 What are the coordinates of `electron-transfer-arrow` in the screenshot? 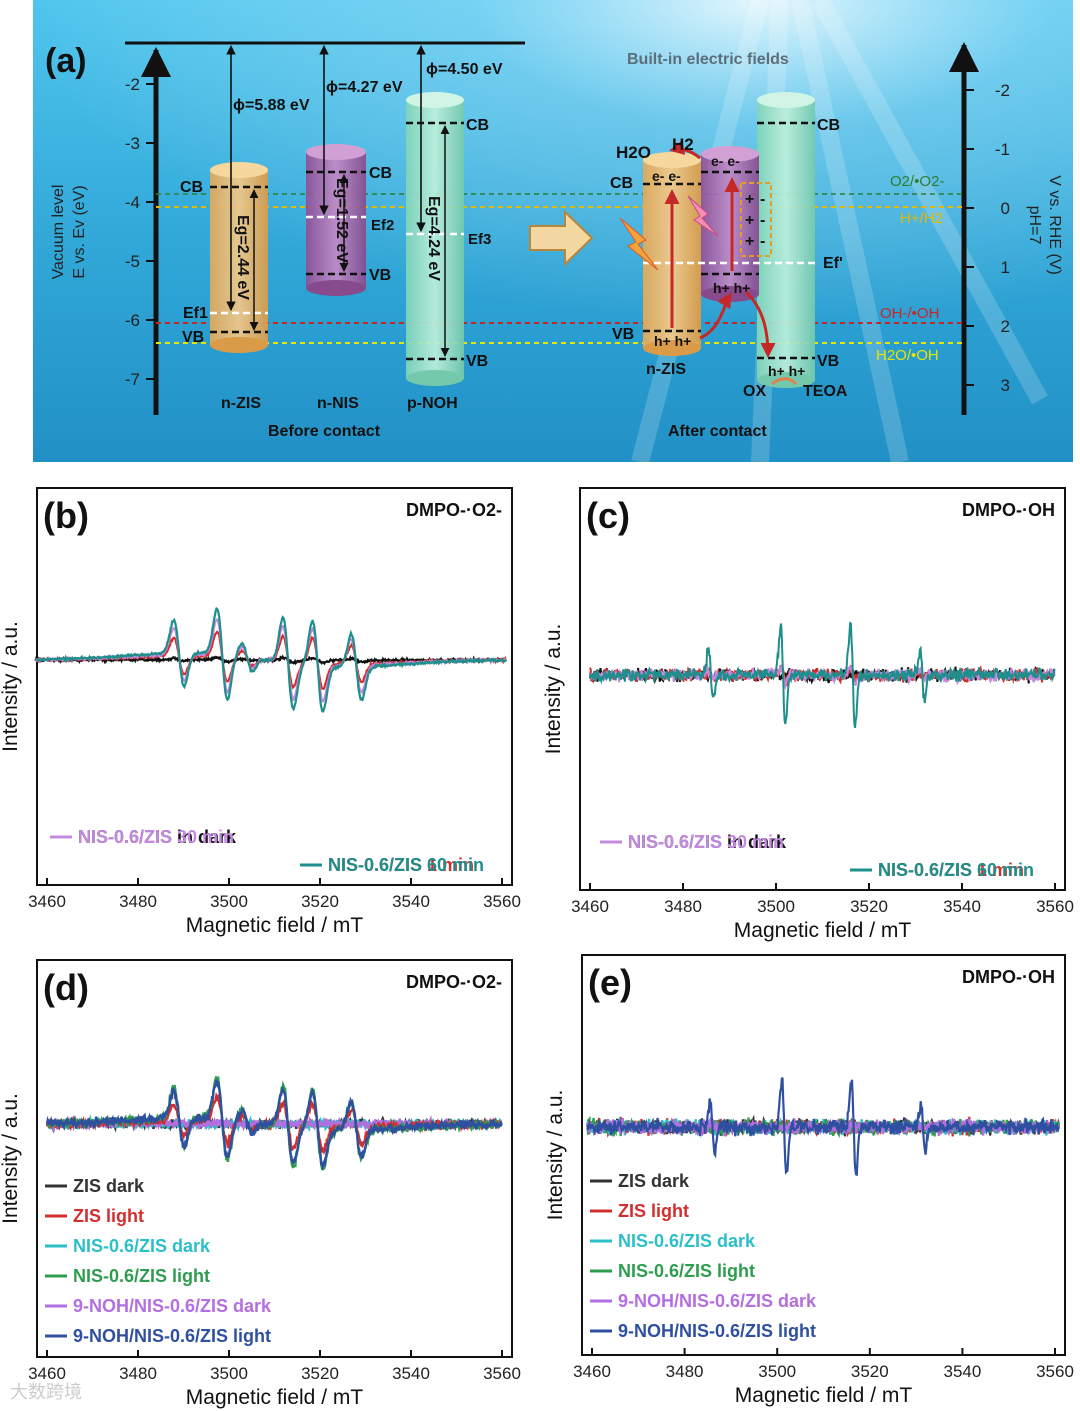 It's located at (685, 150).